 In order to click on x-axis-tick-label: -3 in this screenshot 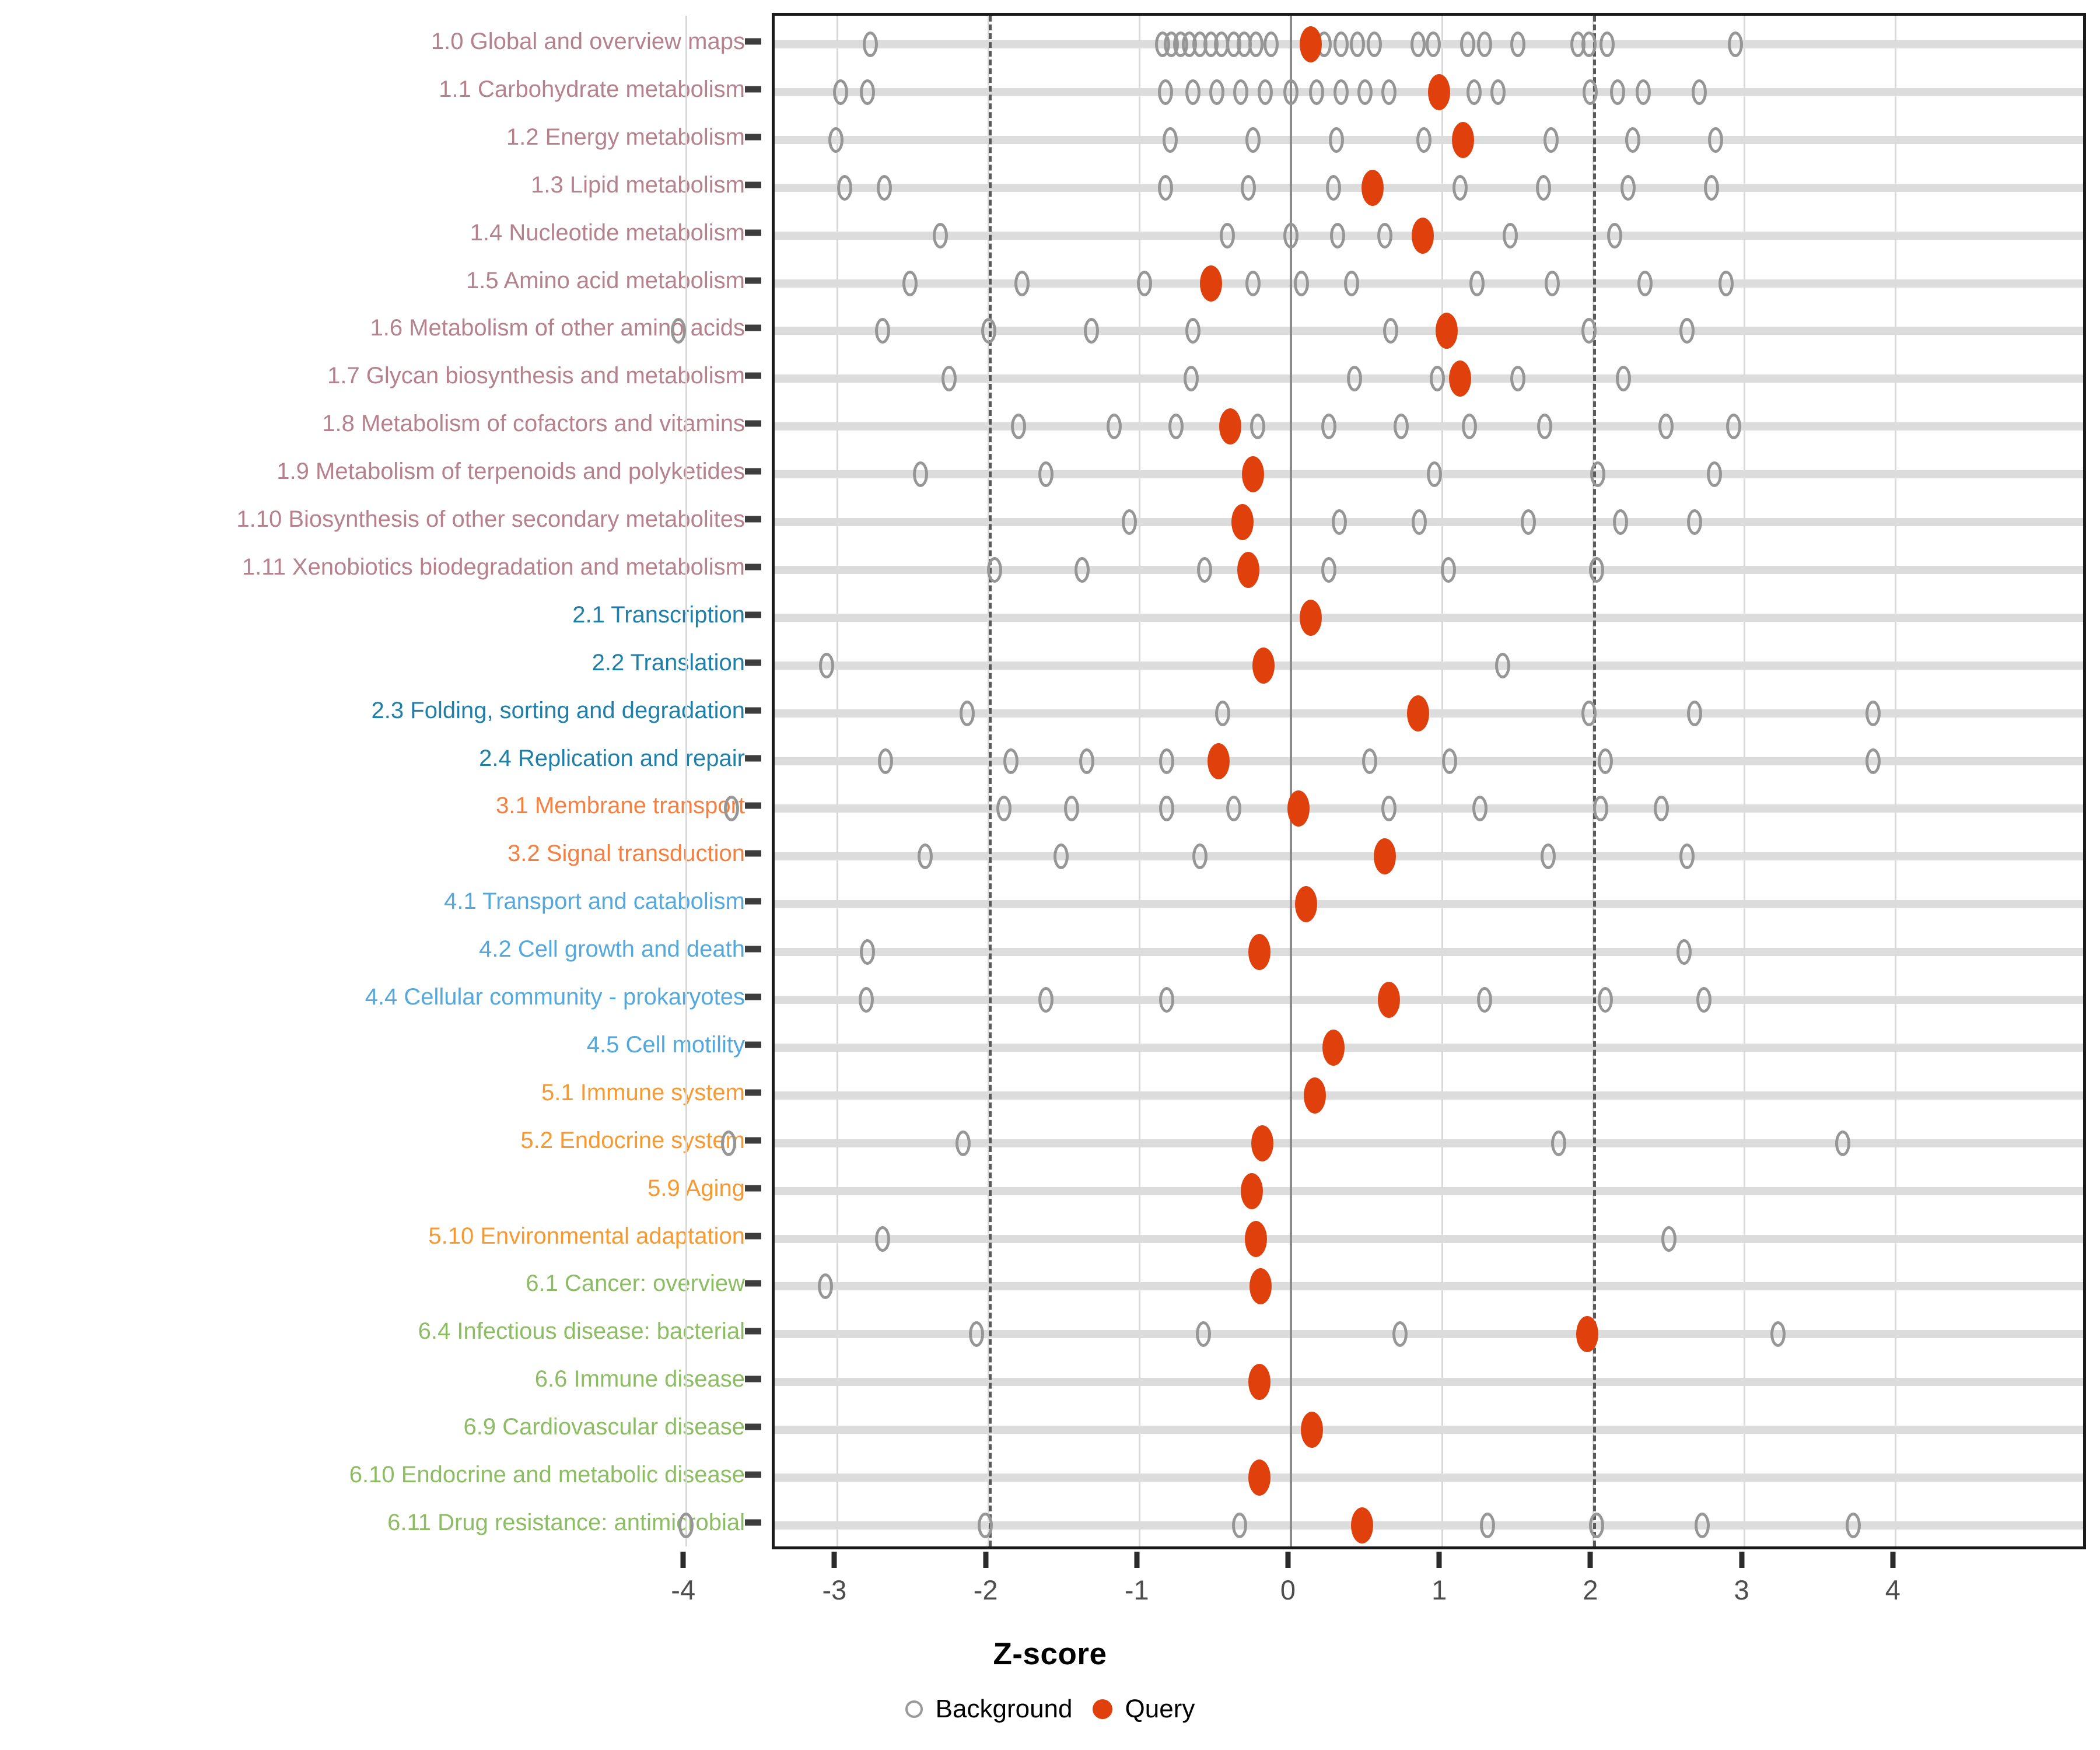, I will do `click(834, 1589)`.